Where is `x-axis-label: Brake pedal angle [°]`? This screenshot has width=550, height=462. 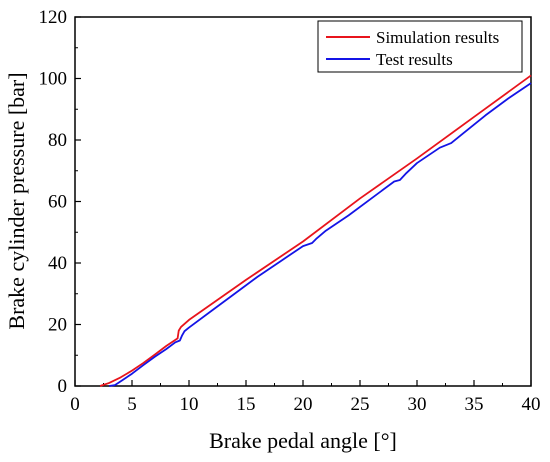 x-axis-label: Brake pedal angle [°] is located at coordinates (303, 440).